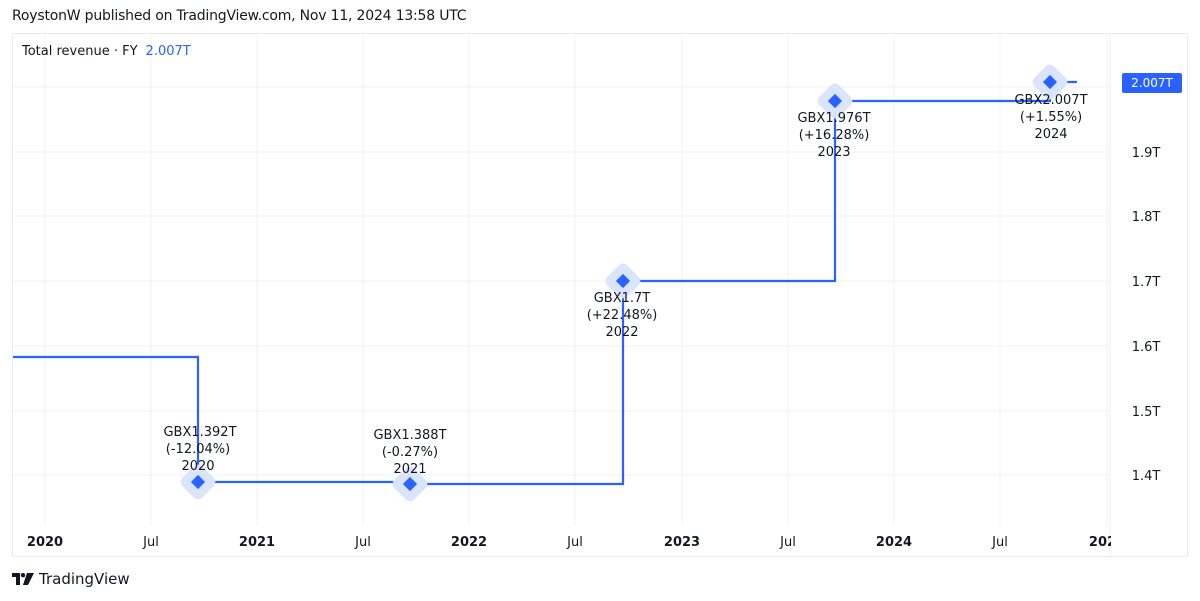 The image size is (1200, 601). Describe the element at coordinates (835, 101) in the screenshot. I see `marker-2023` at that location.